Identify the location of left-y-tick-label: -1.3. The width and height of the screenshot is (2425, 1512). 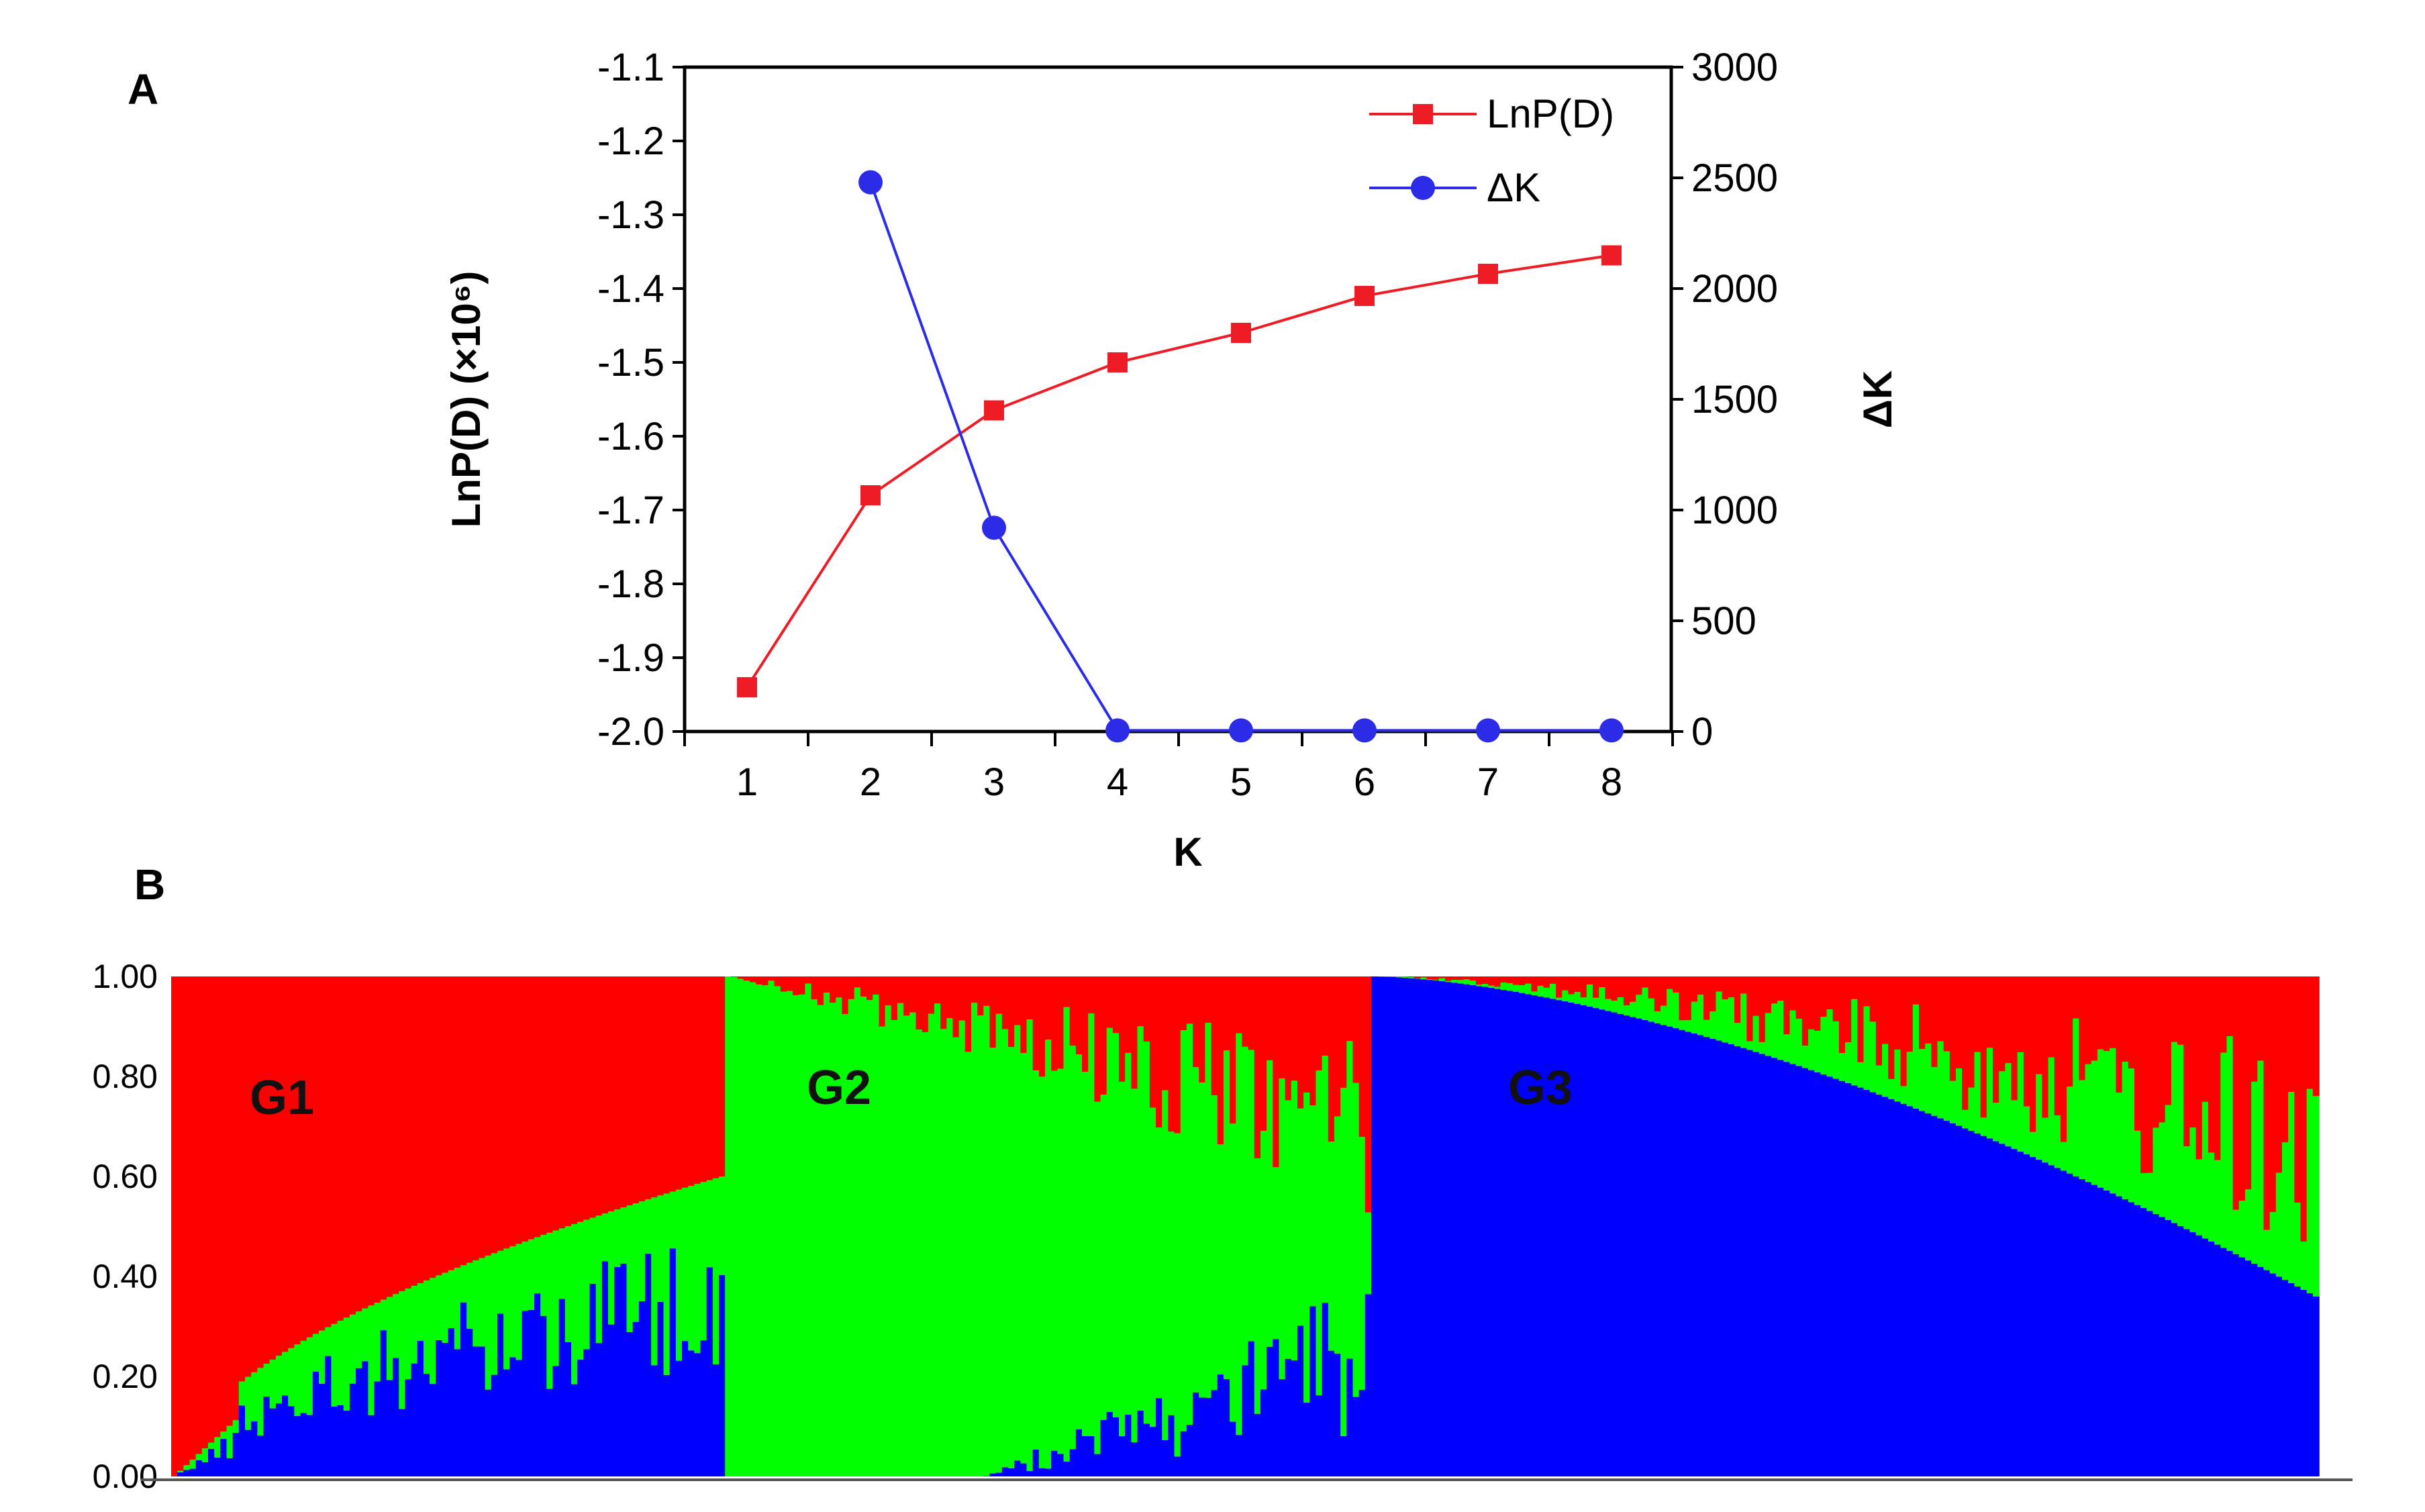
(630, 215).